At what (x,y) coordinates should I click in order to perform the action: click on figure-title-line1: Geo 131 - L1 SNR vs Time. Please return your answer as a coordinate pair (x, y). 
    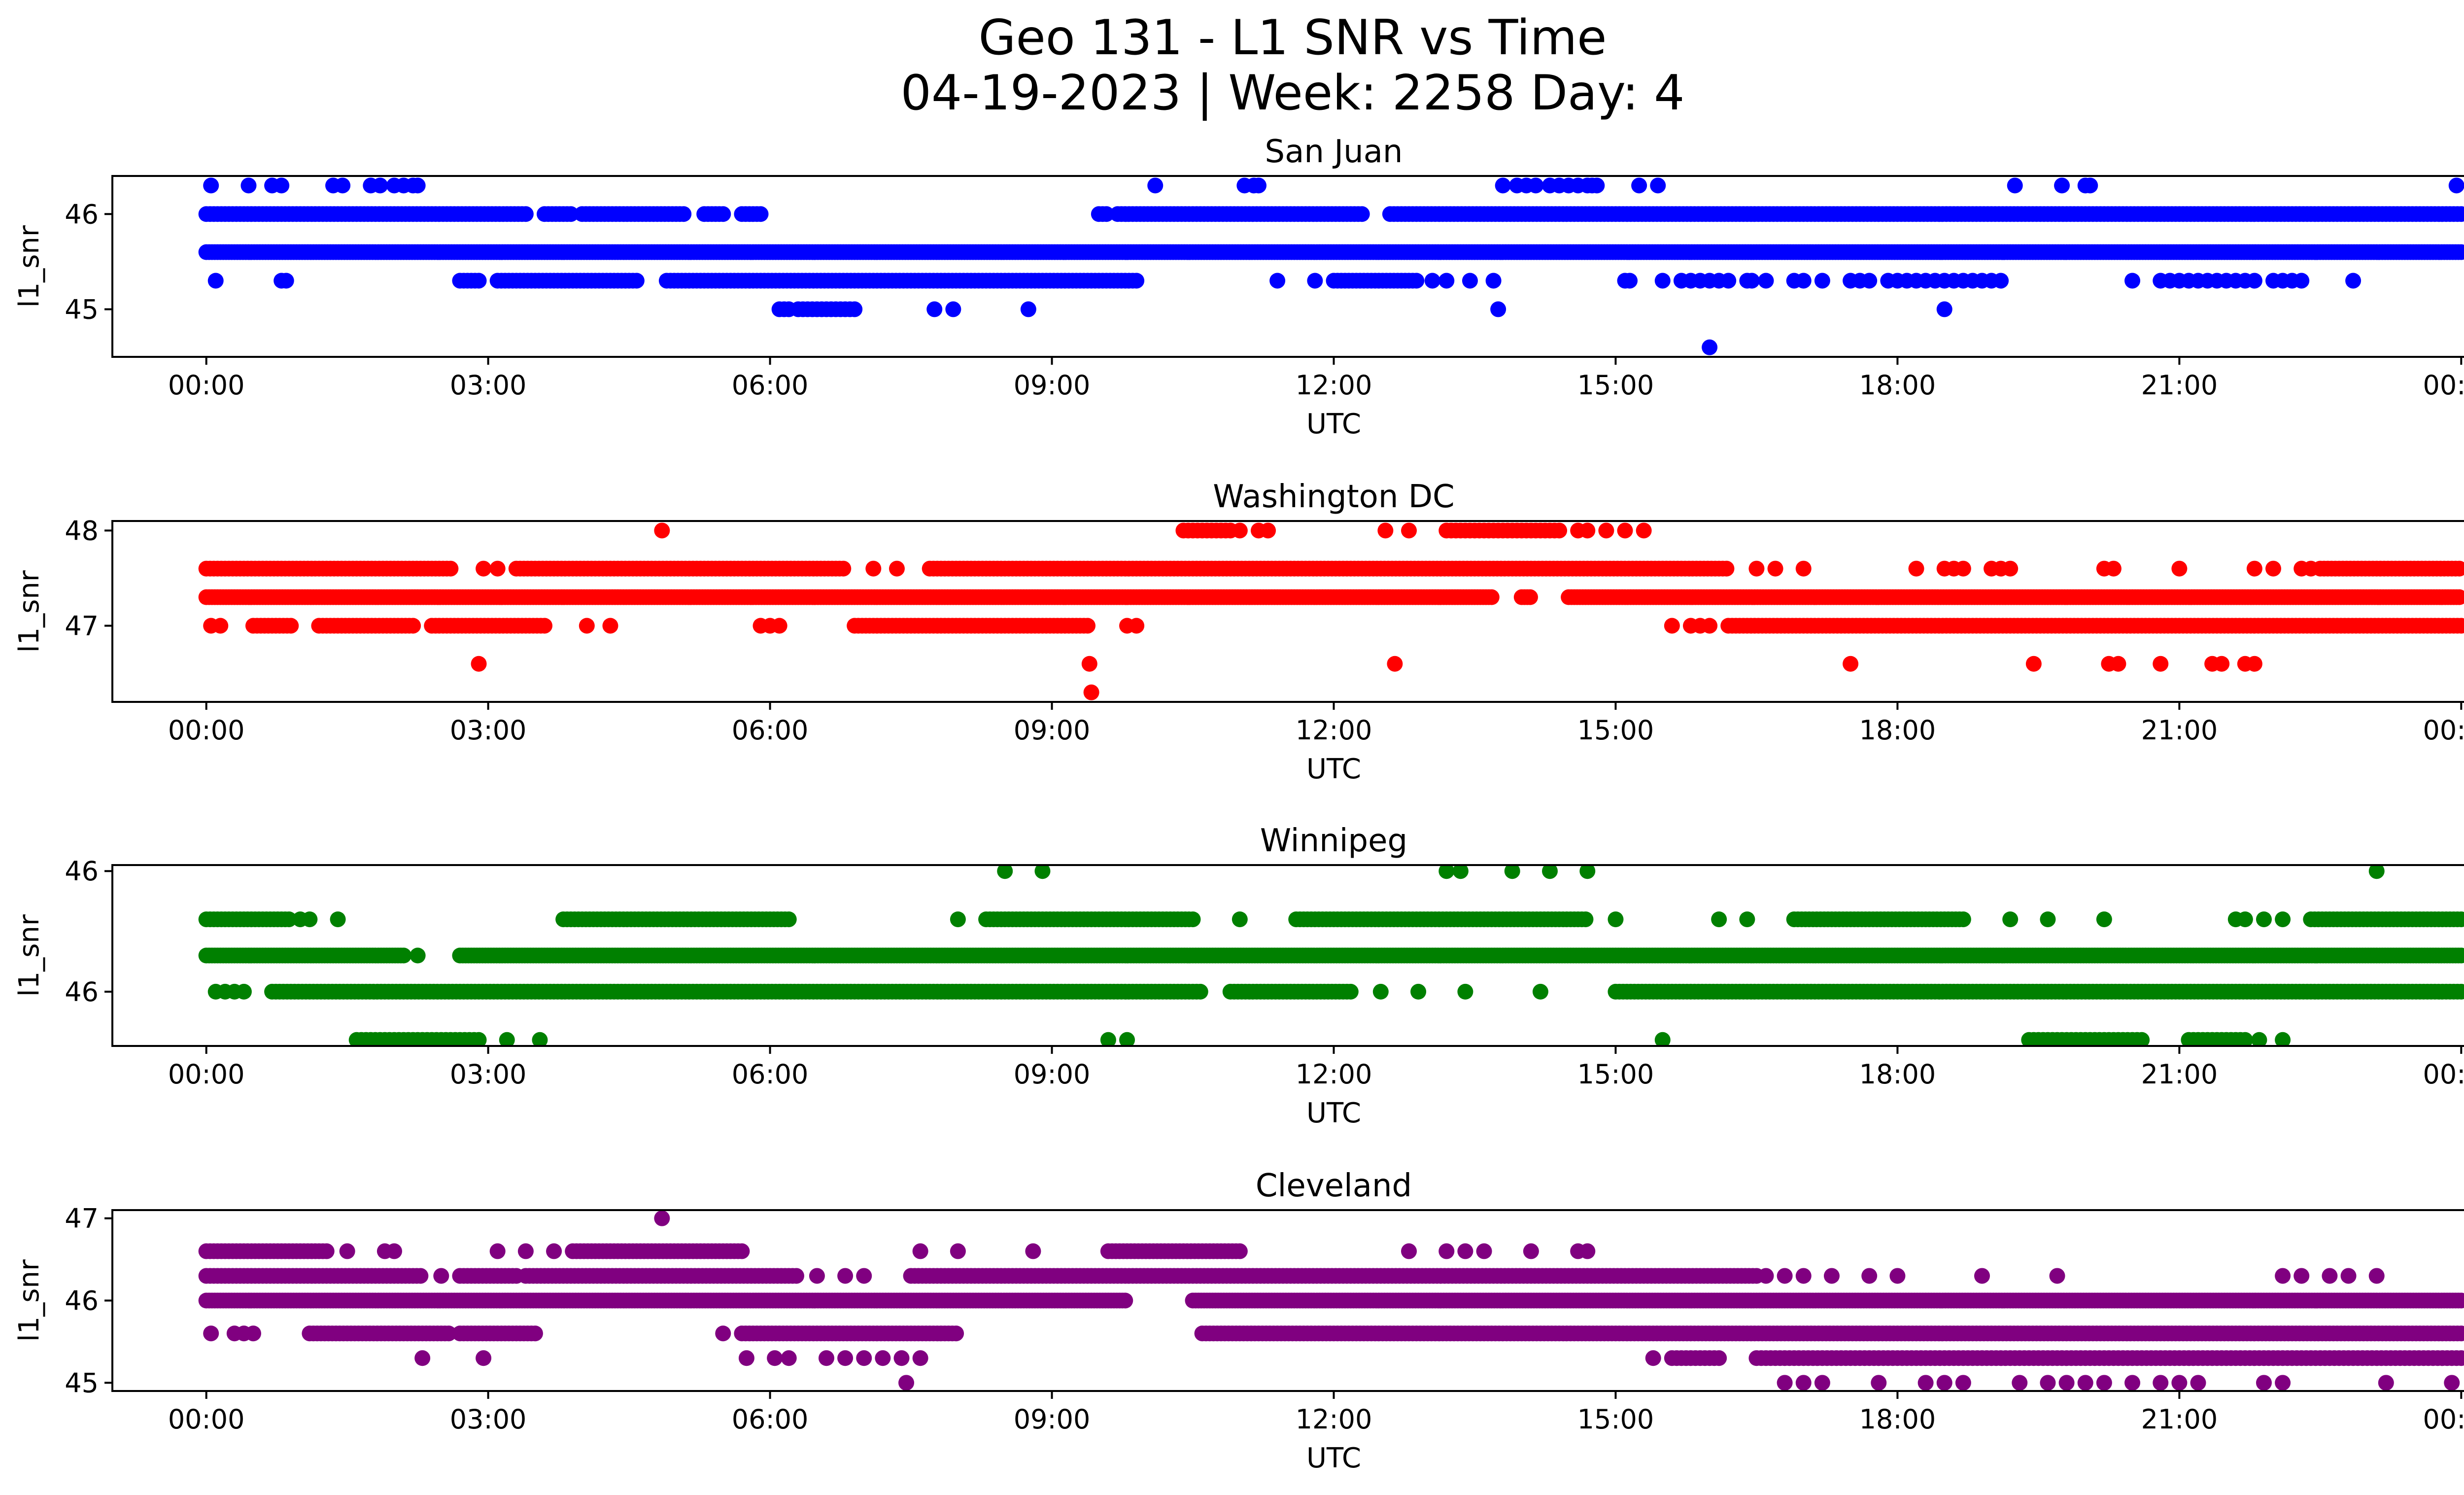
    Looking at the image, I should click on (1293, 38).